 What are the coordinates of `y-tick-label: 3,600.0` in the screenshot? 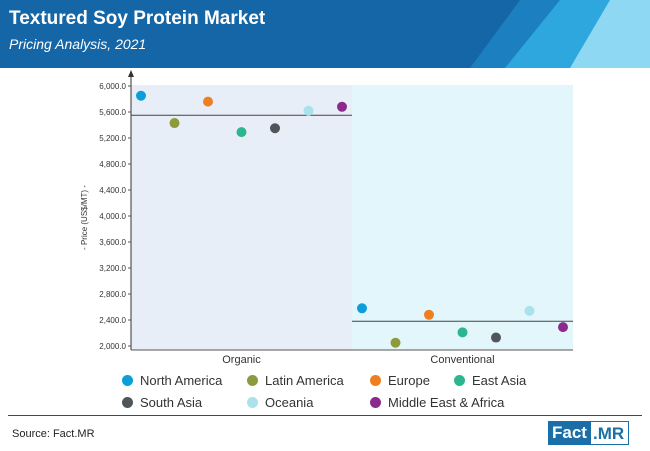 It's located at (112, 242).